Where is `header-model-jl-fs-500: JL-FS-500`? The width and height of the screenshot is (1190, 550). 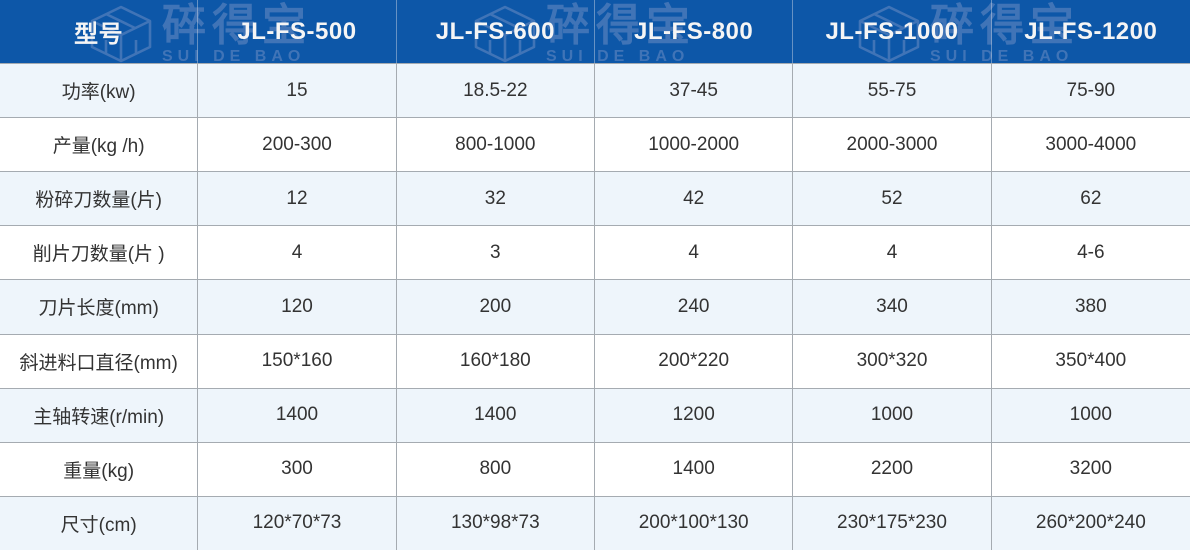
header-model-jl-fs-500: JL-FS-500 is located at coordinates (297, 31).